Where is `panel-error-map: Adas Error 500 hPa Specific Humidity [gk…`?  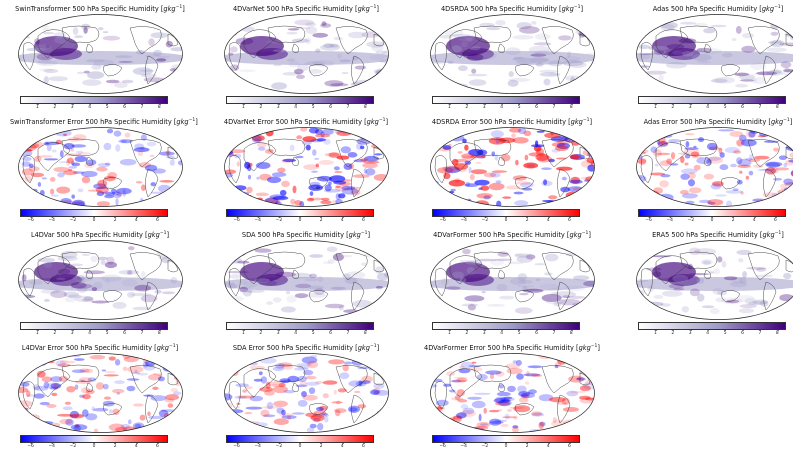
panel-error-map: Adas Error 500 hPa Specific Humidity [gk… is located at coordinates (710, 173).